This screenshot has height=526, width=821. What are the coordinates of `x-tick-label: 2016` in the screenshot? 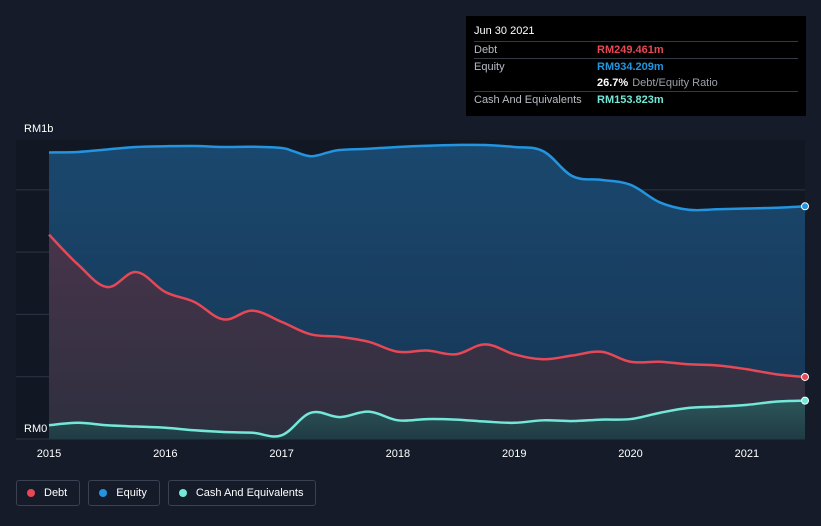 It's located at (165, 454).